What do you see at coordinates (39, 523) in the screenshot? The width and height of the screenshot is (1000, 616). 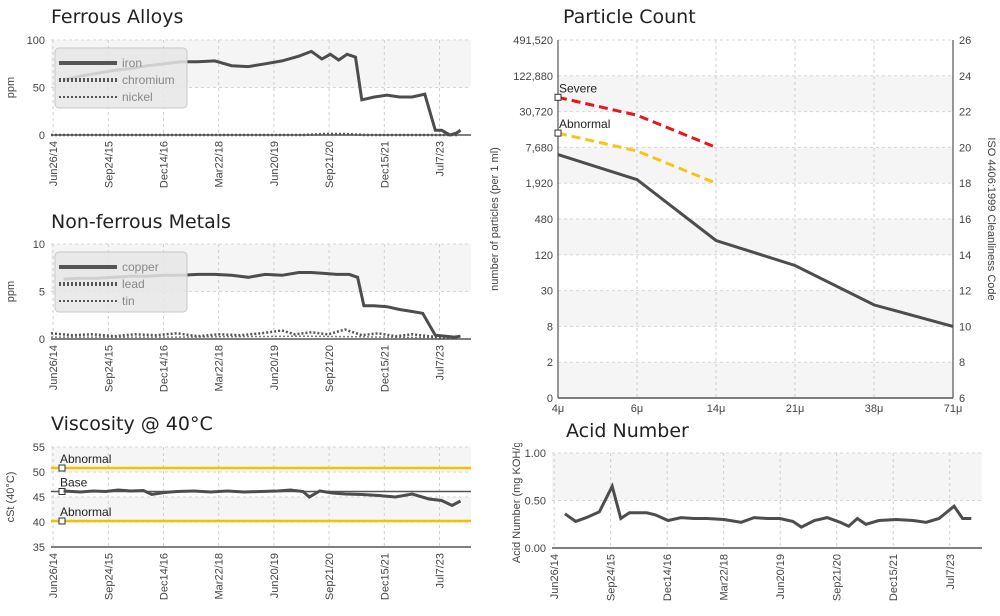 I see `y-tick-label: 40` at bounding box center [39, 523].